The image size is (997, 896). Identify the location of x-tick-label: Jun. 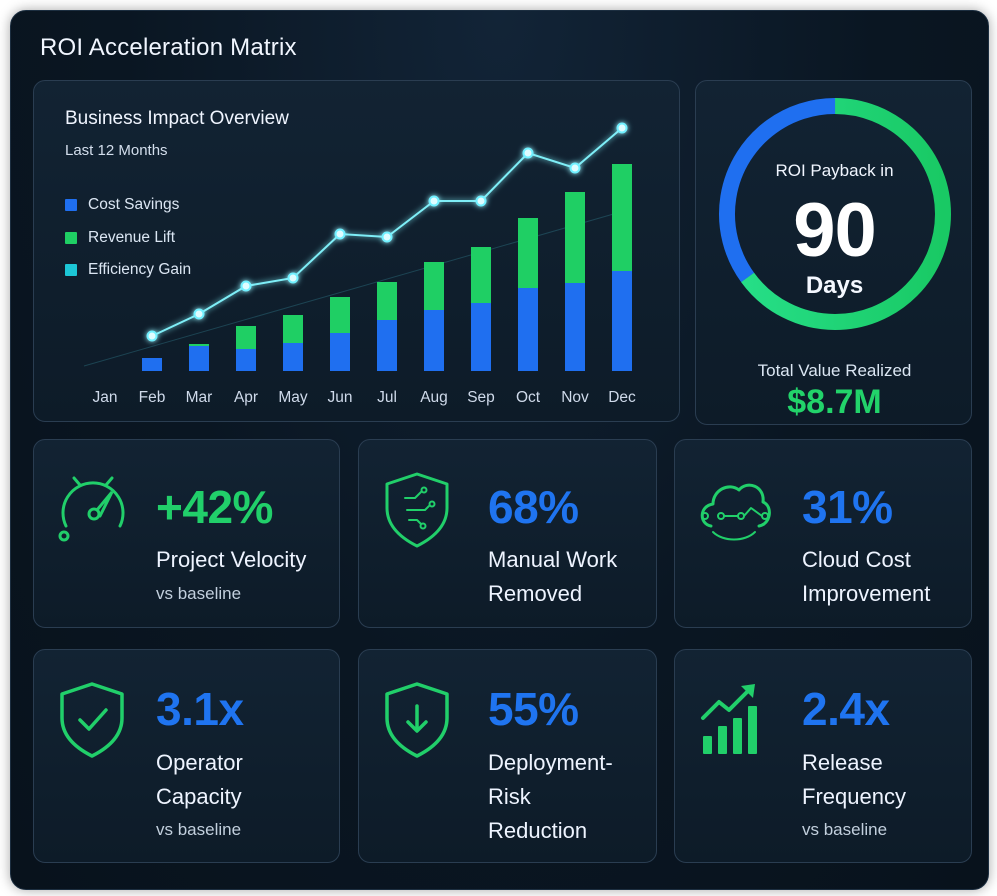
(340, 397).